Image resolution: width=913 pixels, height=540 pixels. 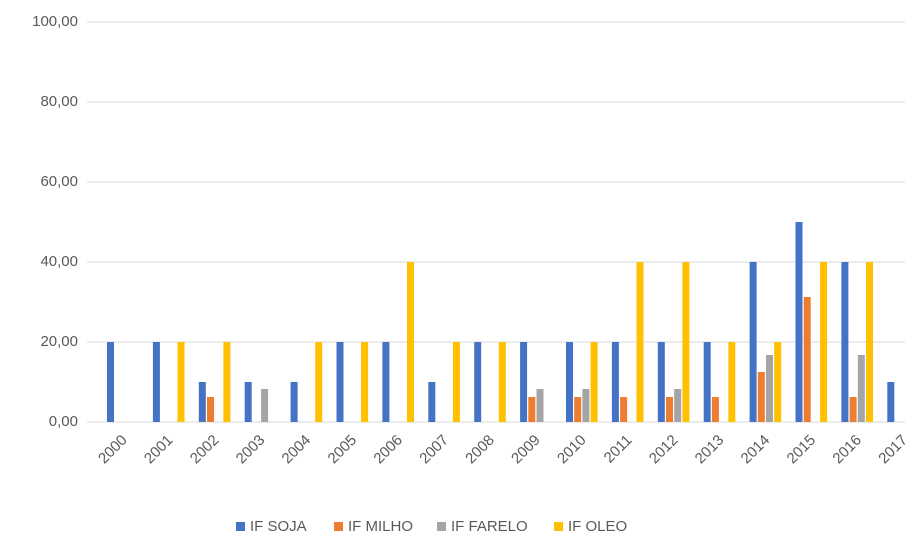 I want to click on x-tick-label: 2000, so click(x=113, y=450).